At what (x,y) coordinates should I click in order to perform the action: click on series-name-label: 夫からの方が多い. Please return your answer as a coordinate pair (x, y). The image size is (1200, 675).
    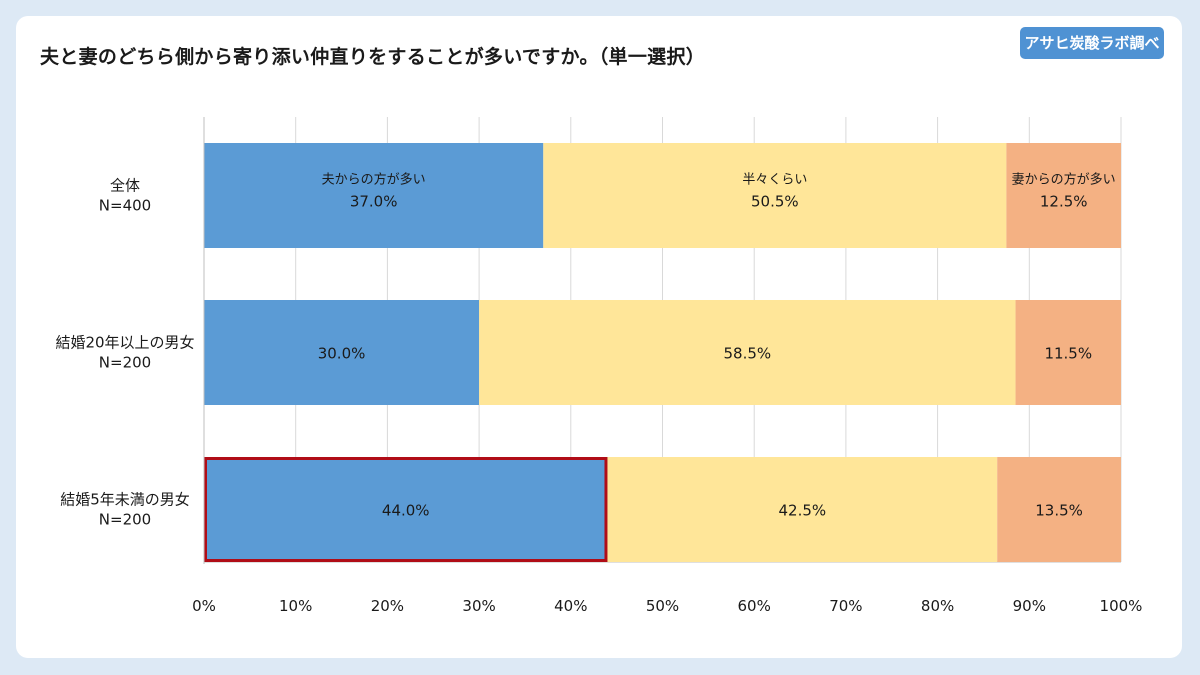
    Looking at the image, I should click on (374, 180).